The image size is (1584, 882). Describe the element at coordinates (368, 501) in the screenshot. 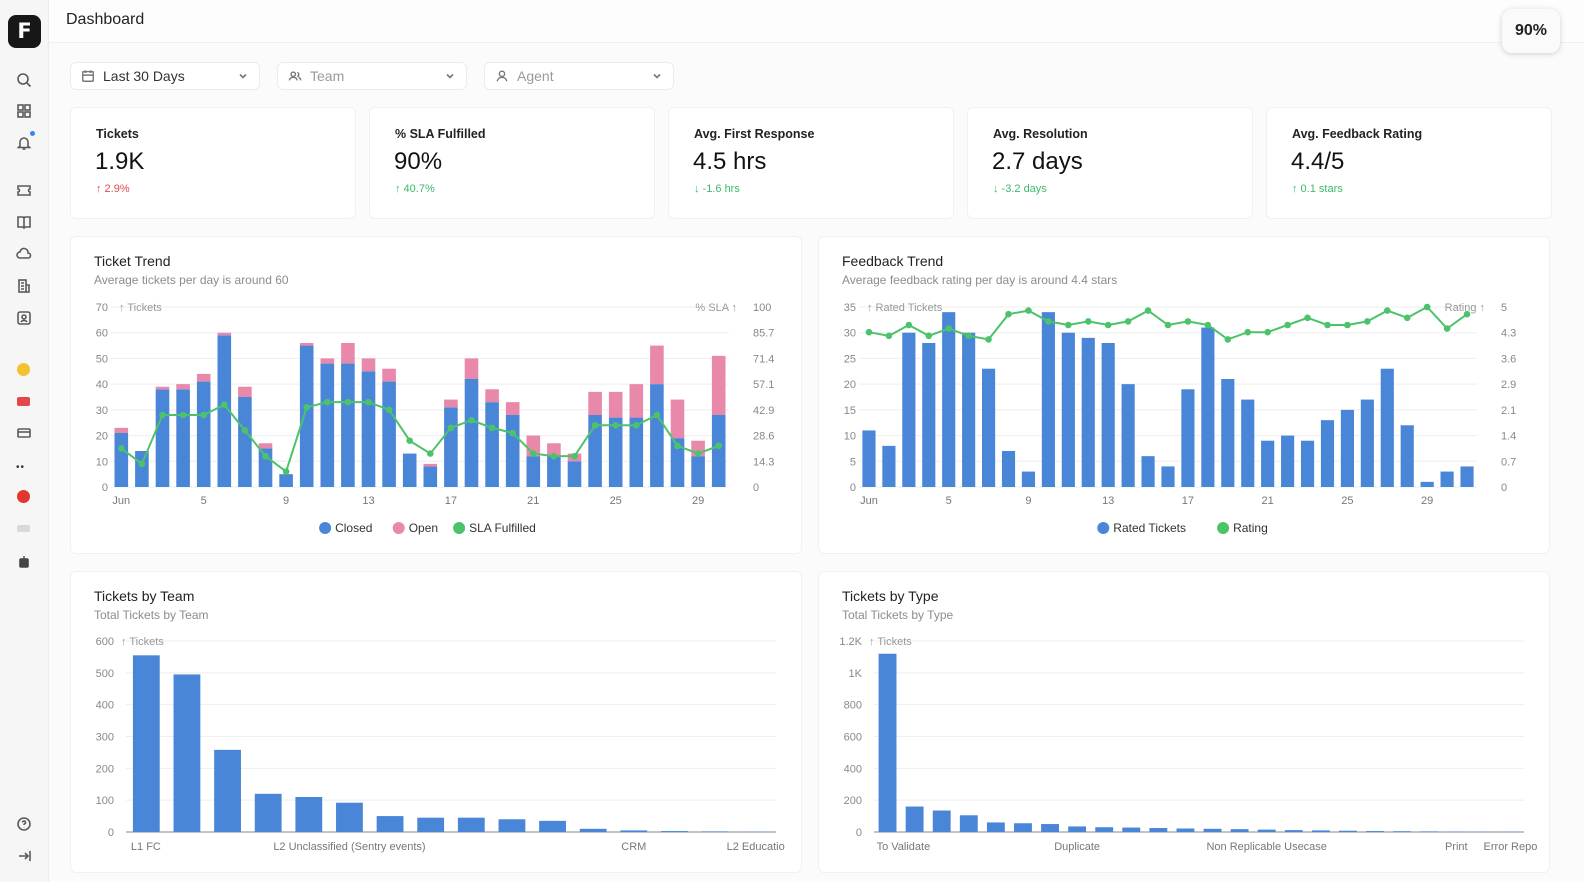

I see `x-tick-label: 13` at that location.